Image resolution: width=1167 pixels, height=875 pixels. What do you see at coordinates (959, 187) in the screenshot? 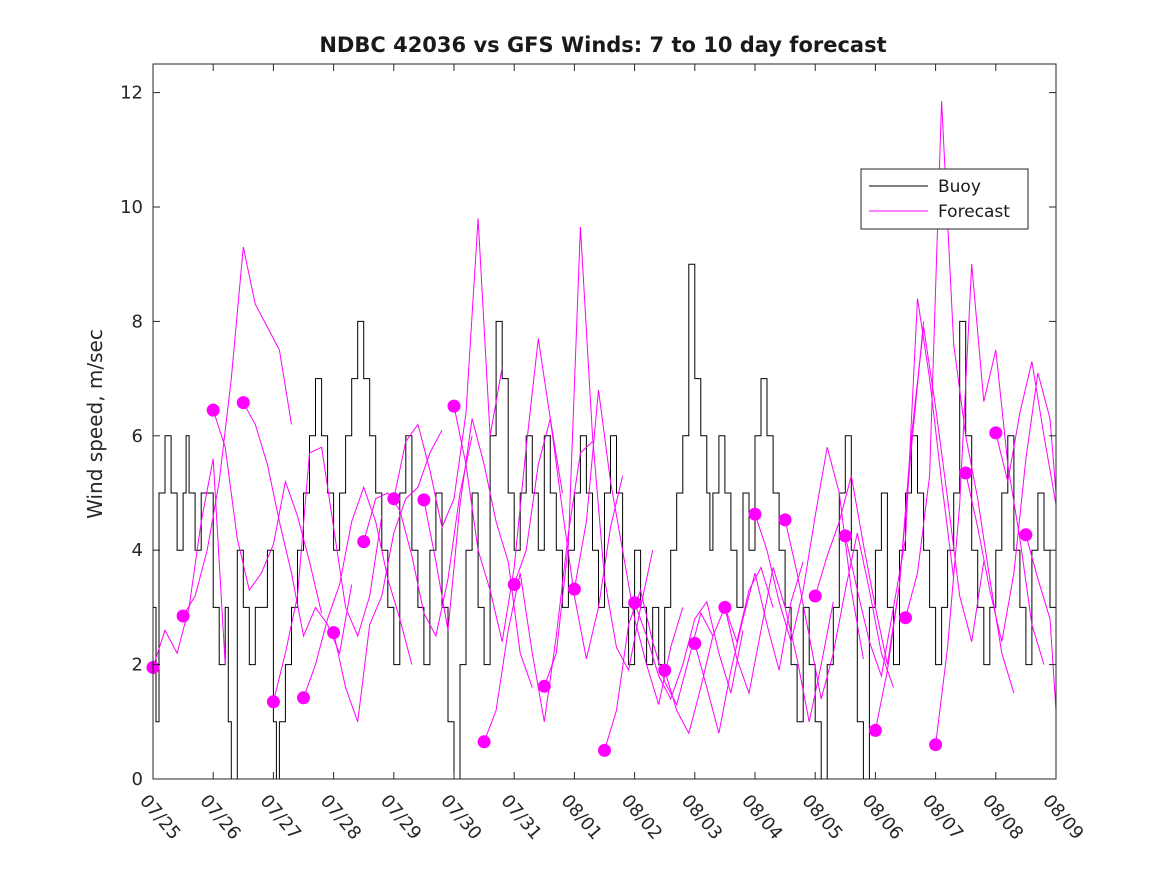
I see `legend-label-buoy: Buoy` at bounding box center [959, 187].